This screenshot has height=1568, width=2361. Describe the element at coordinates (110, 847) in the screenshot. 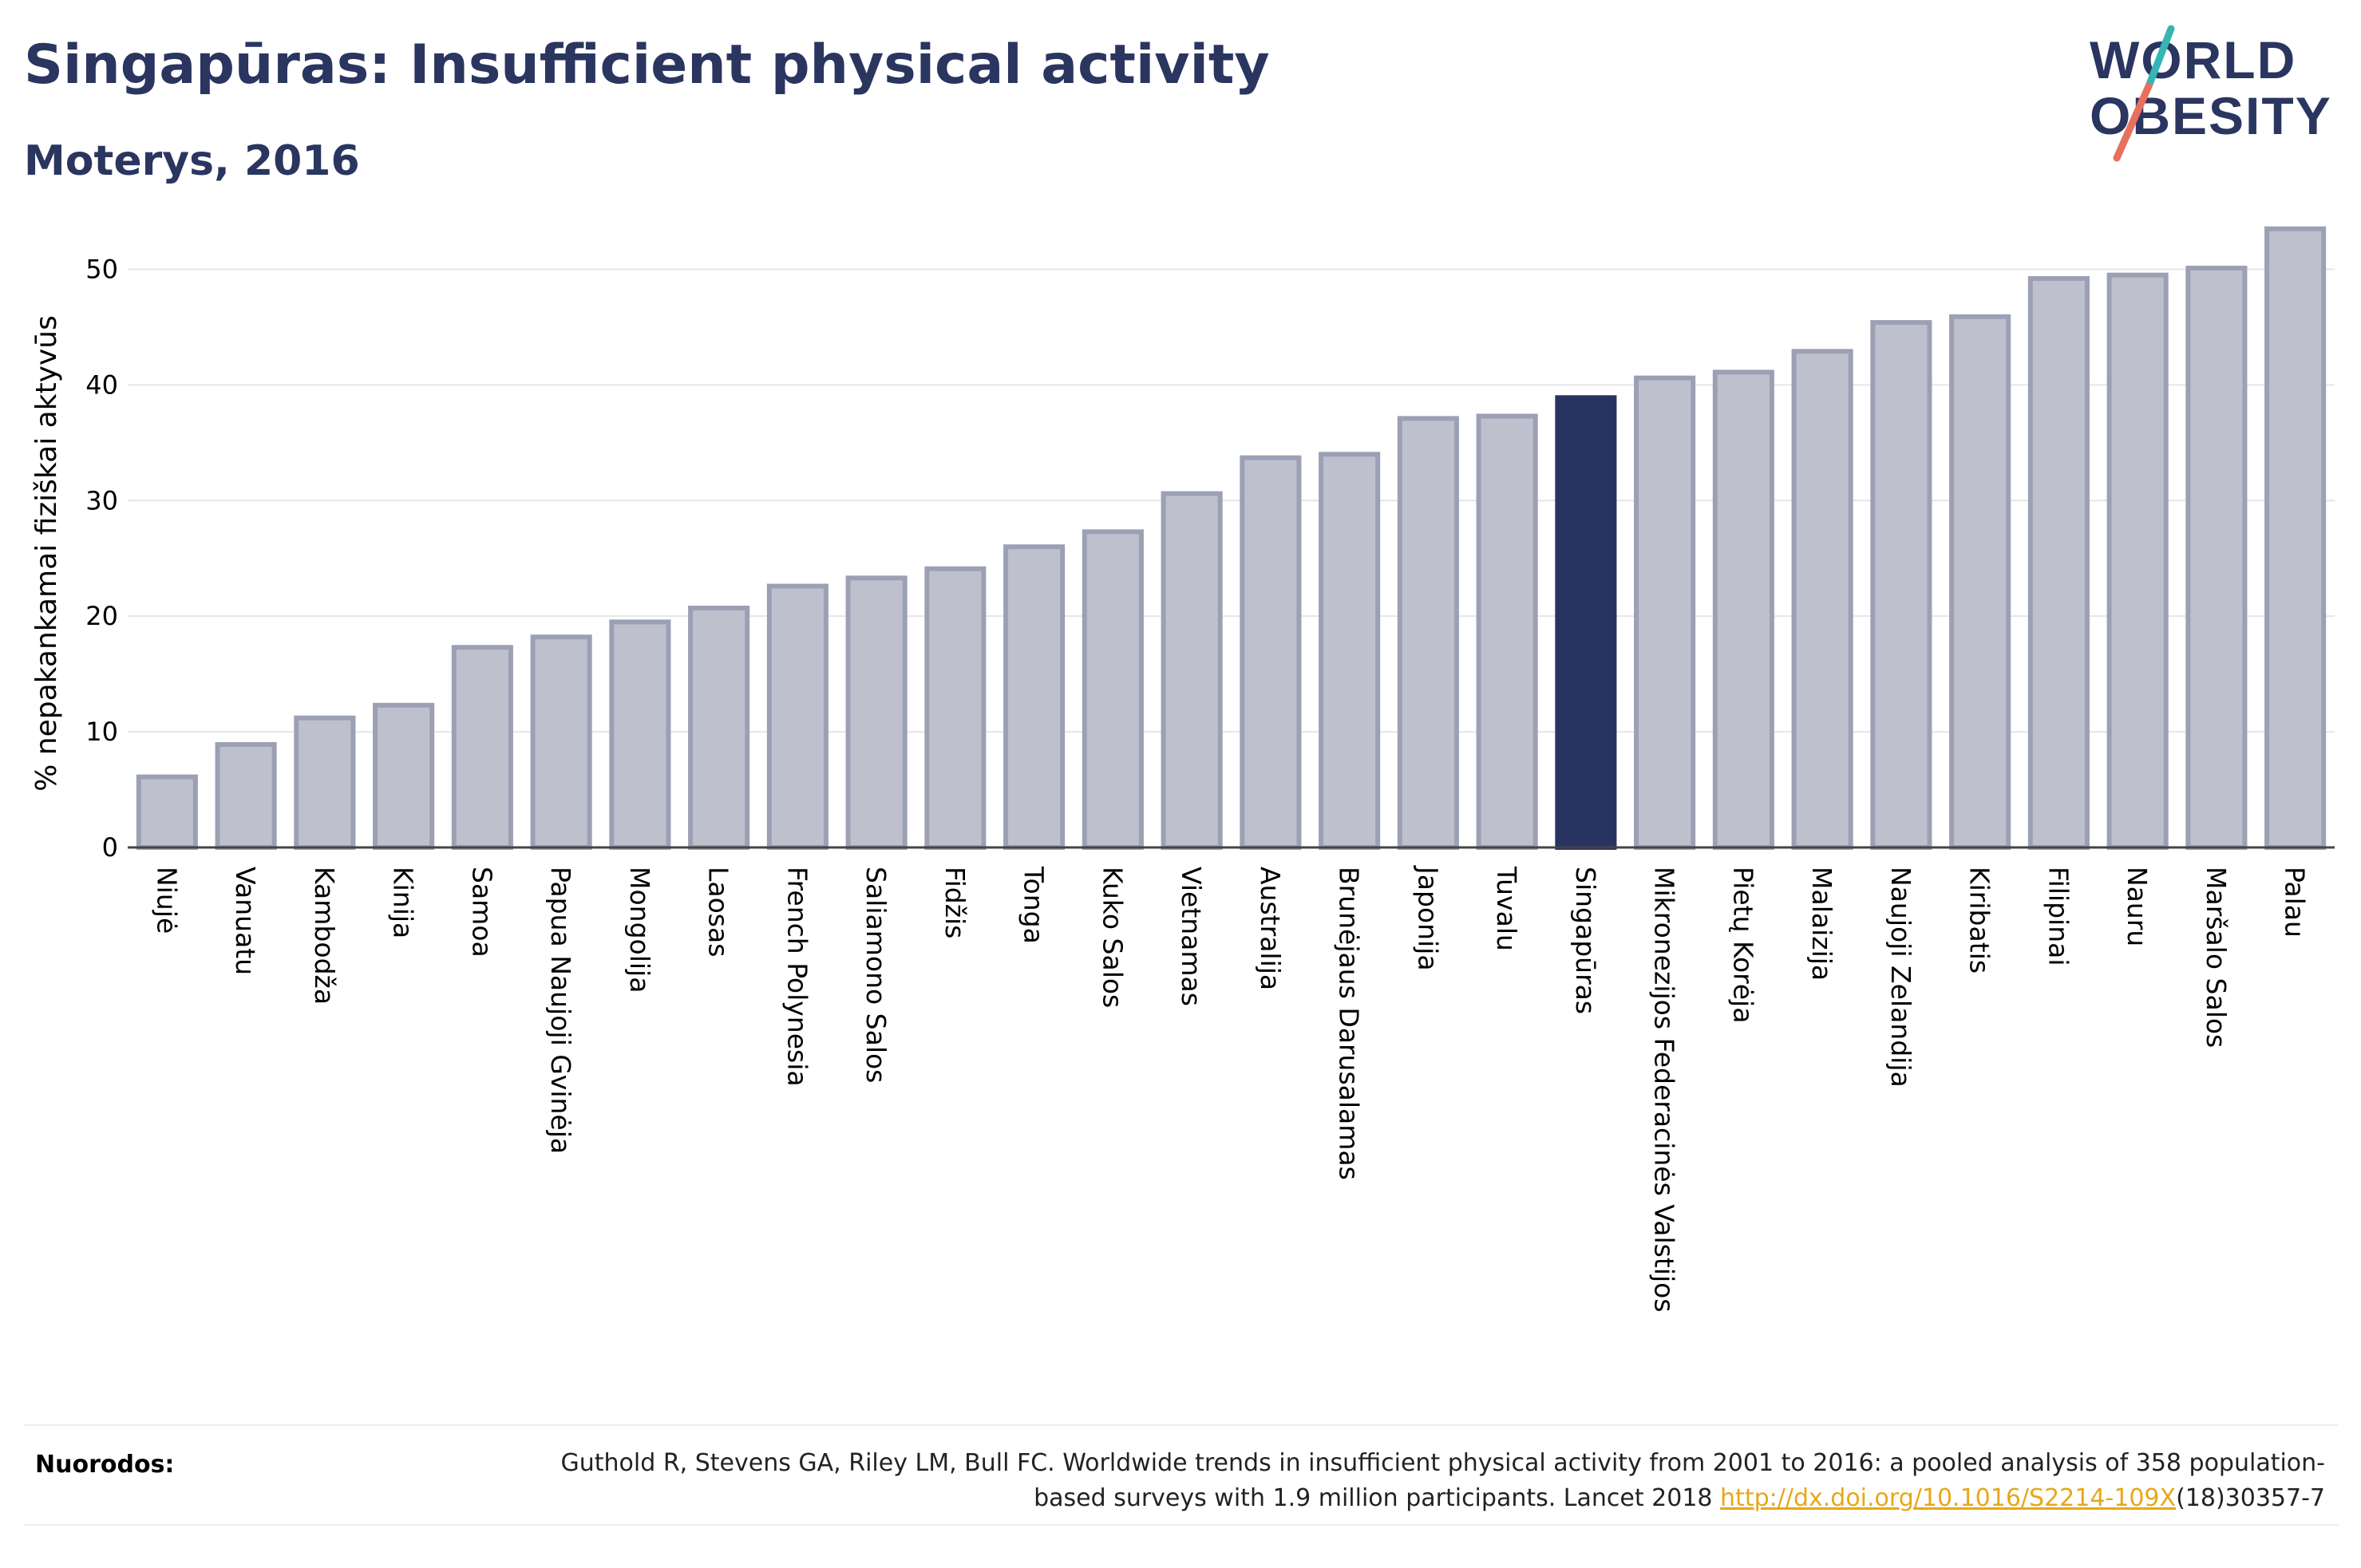

I see `y-tick-label: 0` at that location.